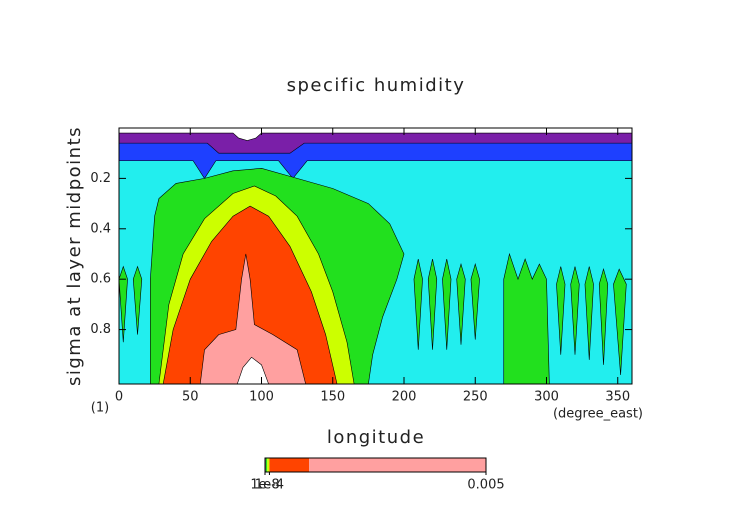 The height and width of the screenshot is (532, 752). What do you see at coordinates (617, 397) in the screenshot?
I see `x-tick-label: 350` at bounding box center [617, 397].